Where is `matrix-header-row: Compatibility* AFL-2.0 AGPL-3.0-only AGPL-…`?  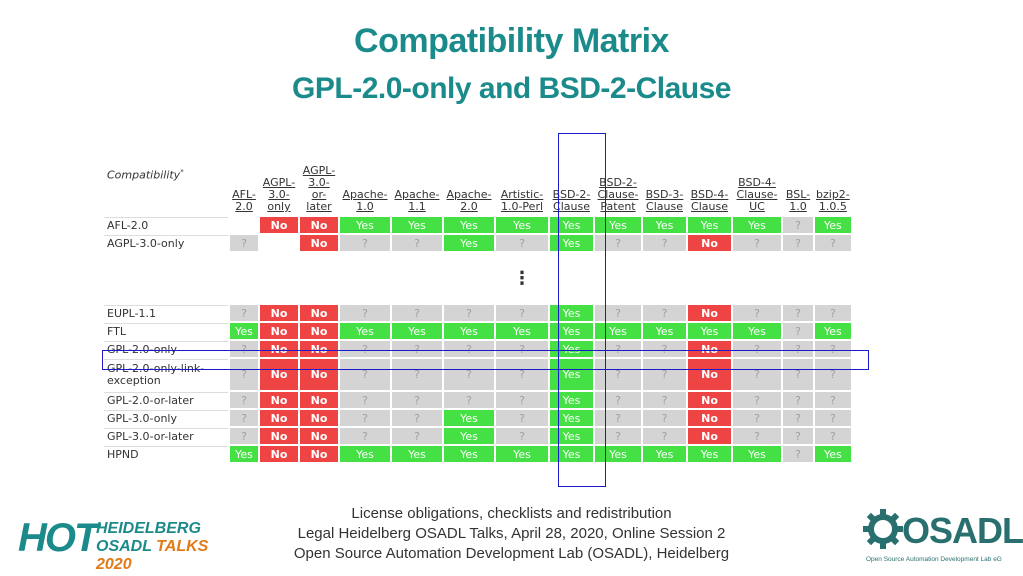
matrix-header-row: Compatibility* AFL-2.0 AGPL-3.0-only AGPL-… is located at coordinates (477, 175).